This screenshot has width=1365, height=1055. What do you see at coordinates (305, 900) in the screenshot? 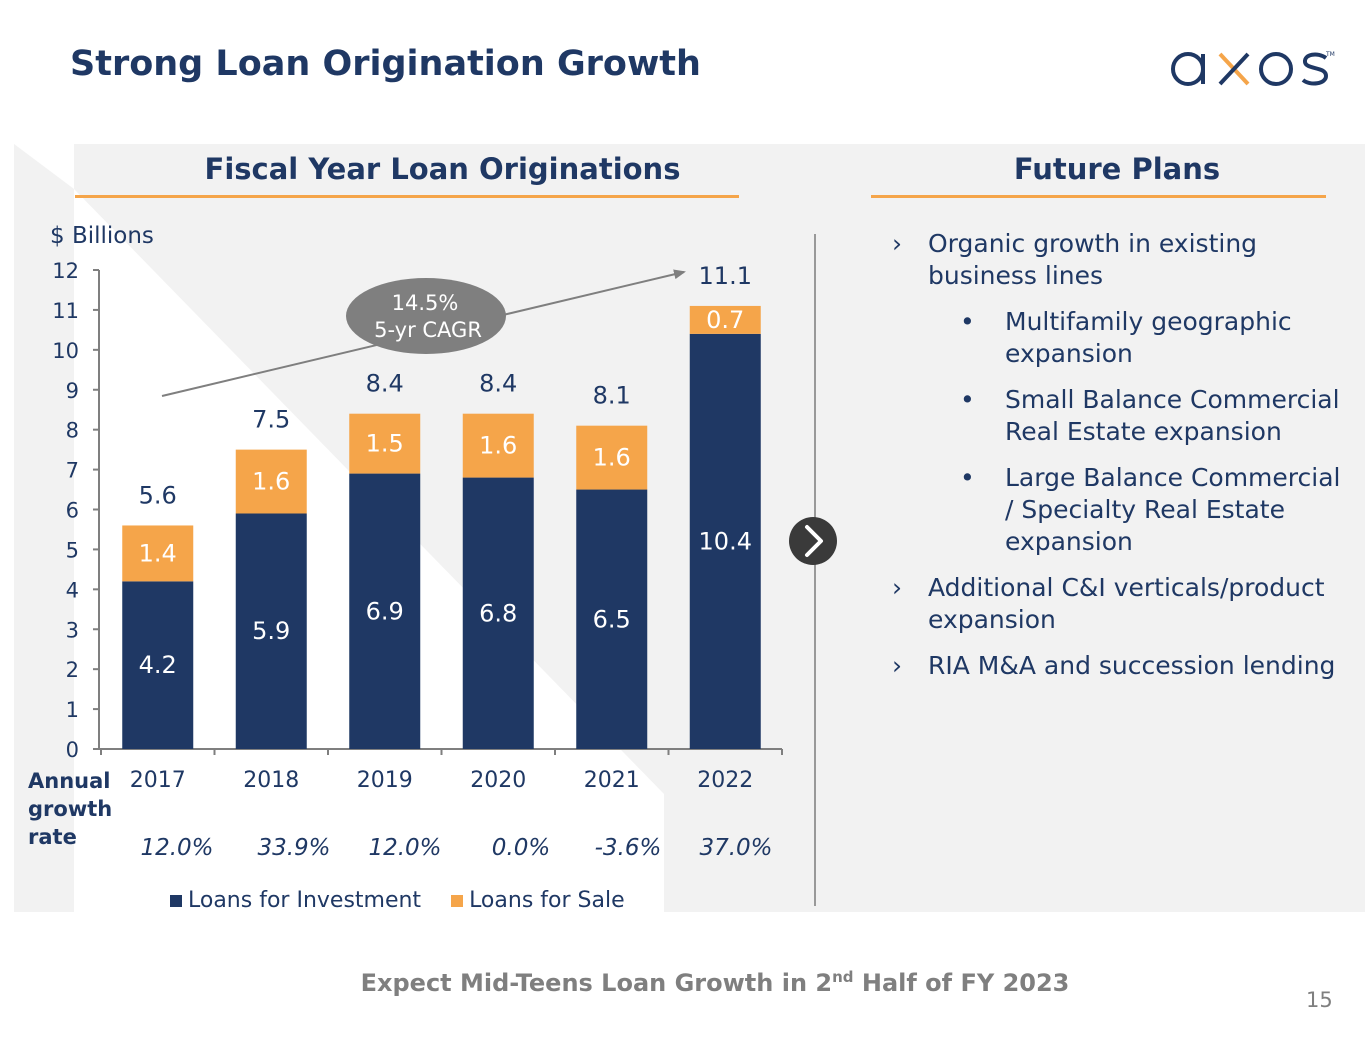
I see `legend-label-investment: Loans for Investment` at bounding box center [305, 900].